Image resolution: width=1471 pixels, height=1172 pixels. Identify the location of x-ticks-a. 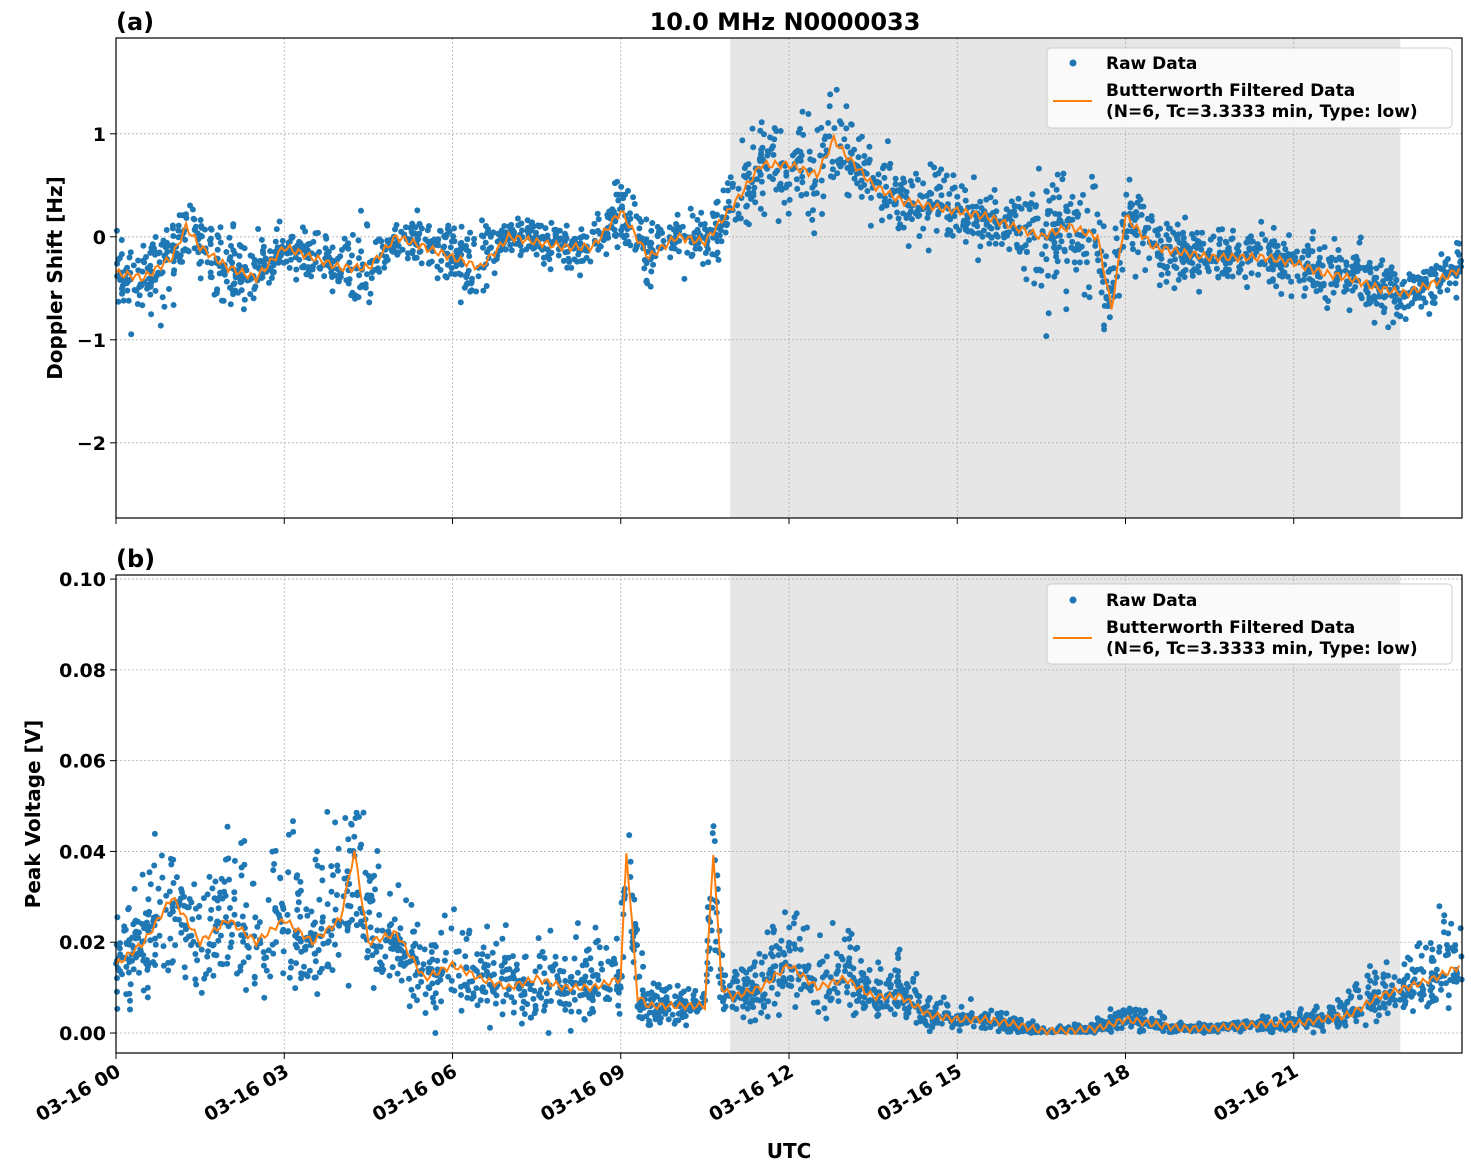
(705, 521).